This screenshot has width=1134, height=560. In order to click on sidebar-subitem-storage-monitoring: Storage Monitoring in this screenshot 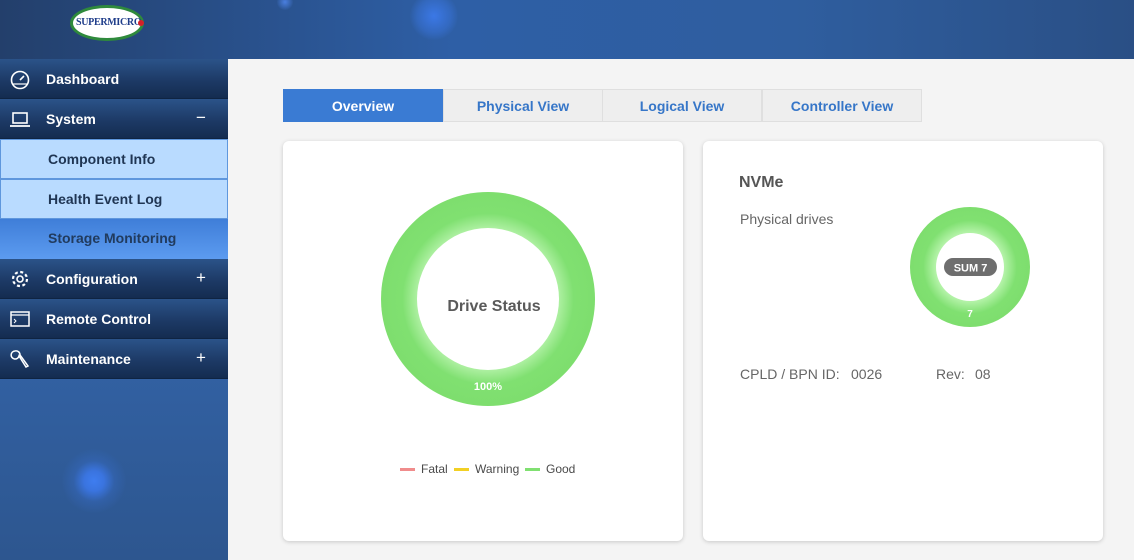, I will do `click(114, 239)`.